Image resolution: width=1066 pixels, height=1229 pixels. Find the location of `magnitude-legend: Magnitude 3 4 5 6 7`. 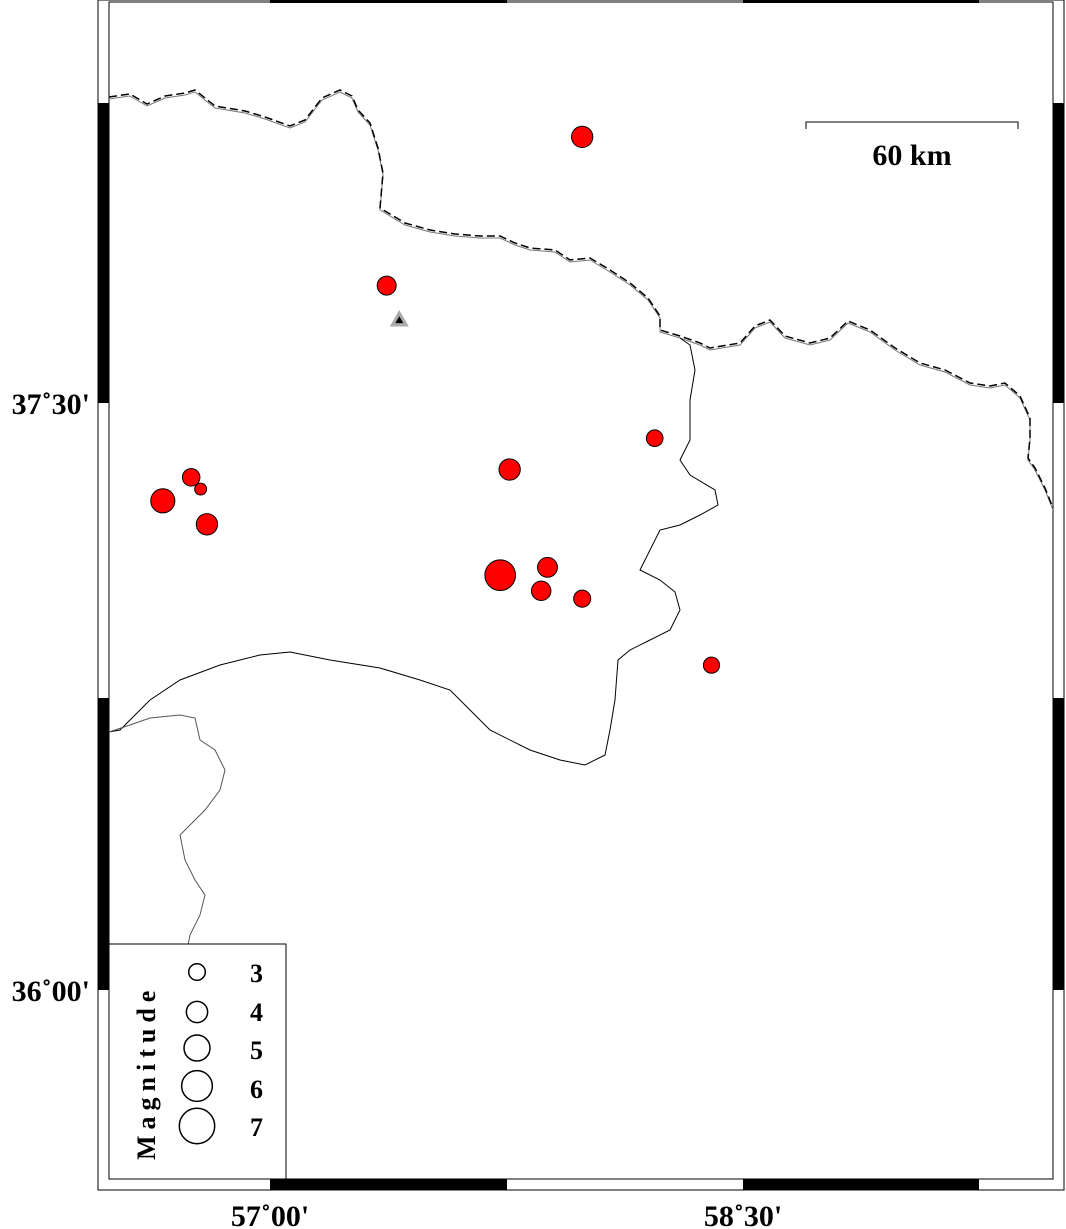

magnitude-legend: Magnitude 3 4 5 6 7 is located at coordinates (197, 1061).